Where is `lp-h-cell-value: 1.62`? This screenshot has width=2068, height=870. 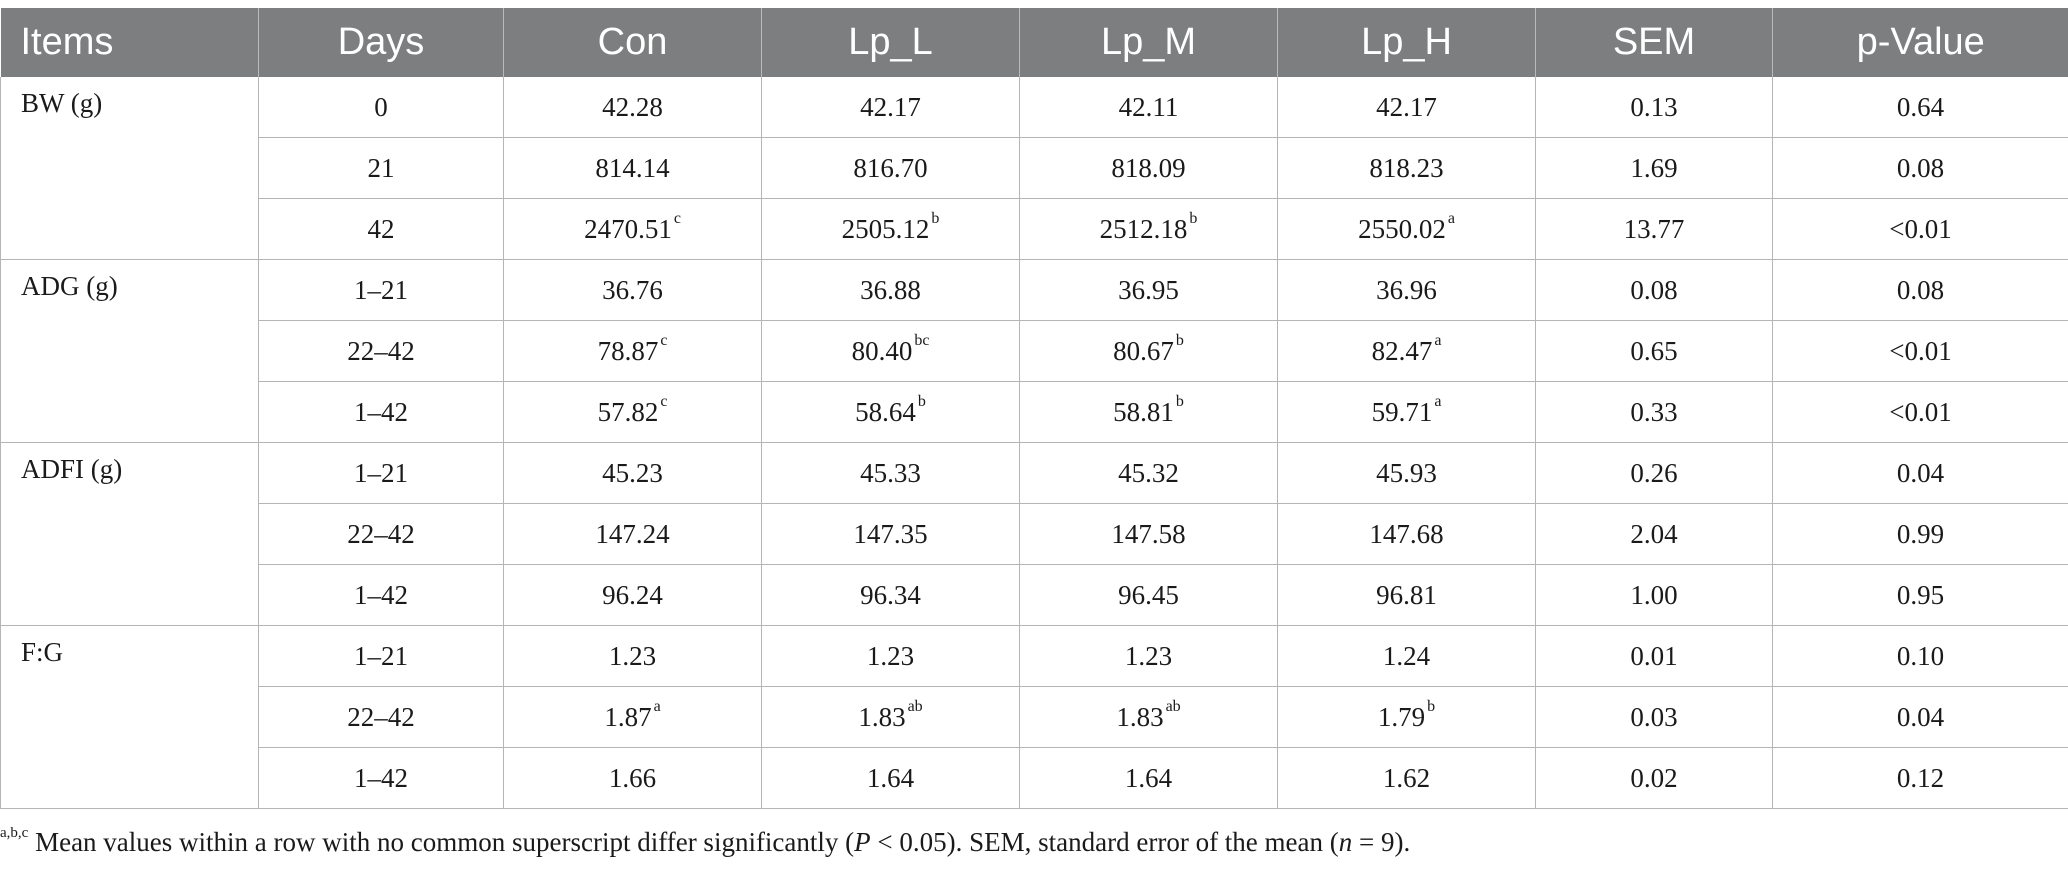 lp-h-cell-value: 1.62 is located at coordinates (1406, 777).